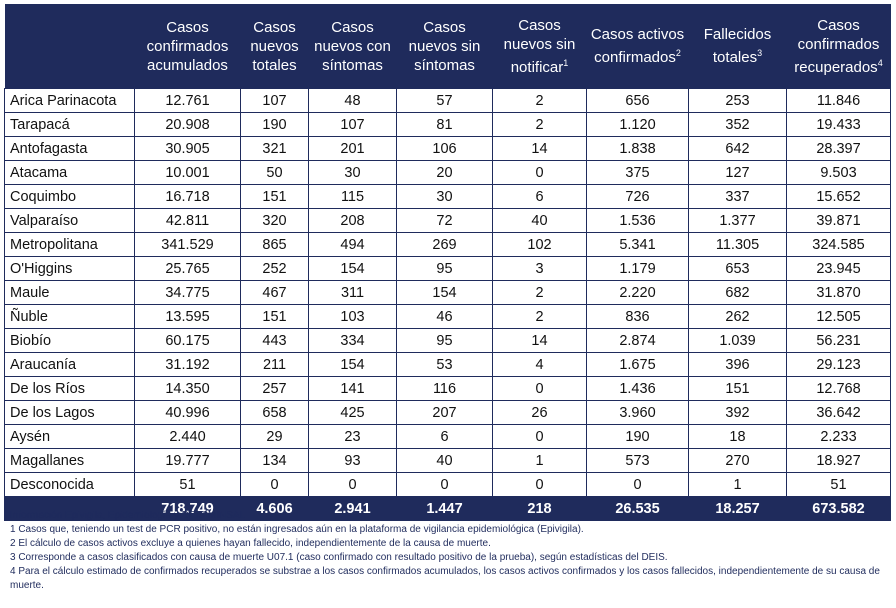 This screenshot has height=608, width=896. What do you see at coordinates (187, 268) in the screenshot?
I see `value-cell: 25.765` at bounding box center [187, 268].